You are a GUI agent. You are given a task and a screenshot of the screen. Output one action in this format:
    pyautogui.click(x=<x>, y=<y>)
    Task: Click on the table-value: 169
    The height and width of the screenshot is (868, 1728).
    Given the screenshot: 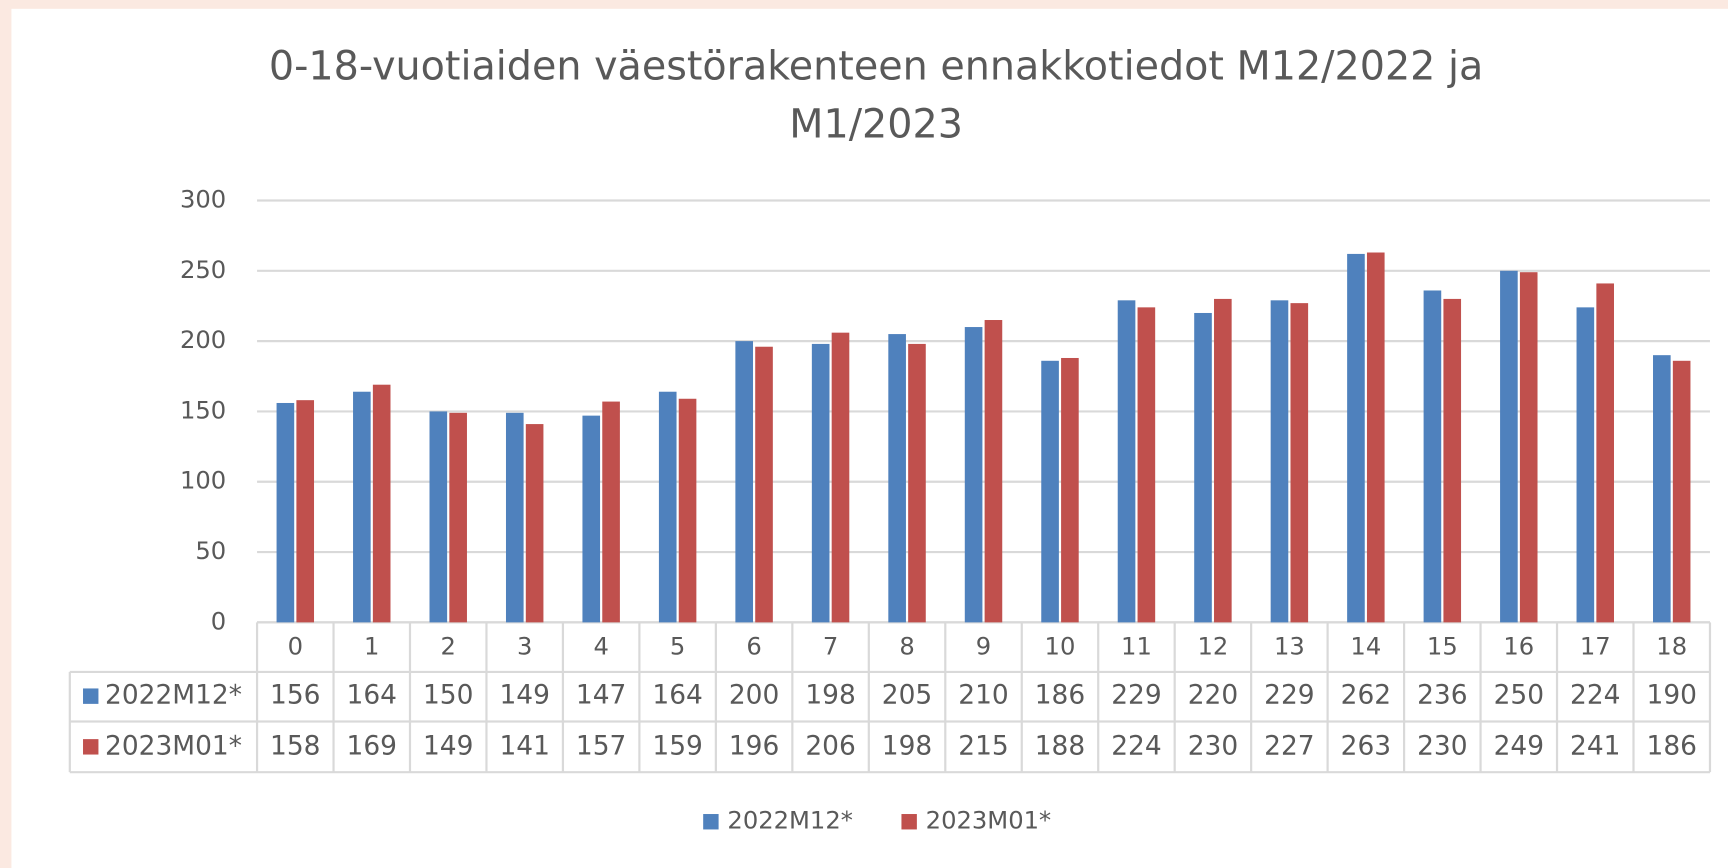 What is the action you would take?
    pyautogui.click(x=372, y=745)
    